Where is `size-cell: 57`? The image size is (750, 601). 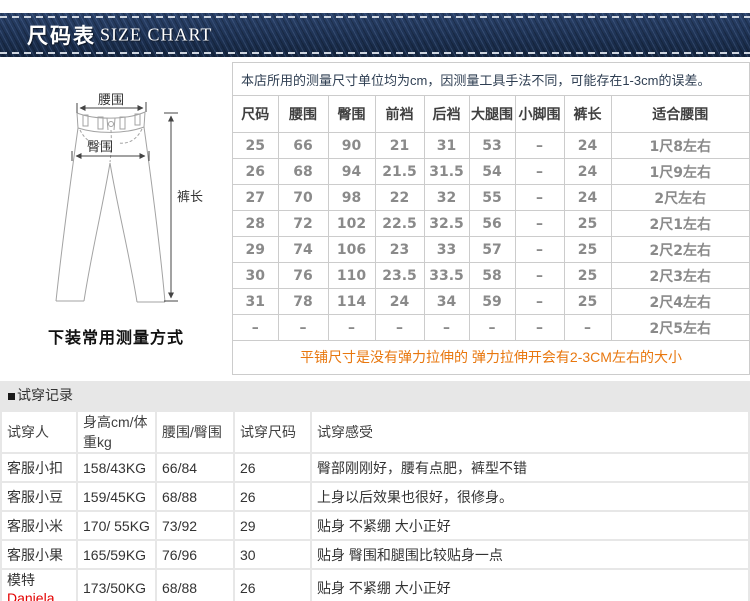 size-cell: 57 is located at coordinates (492, 249).